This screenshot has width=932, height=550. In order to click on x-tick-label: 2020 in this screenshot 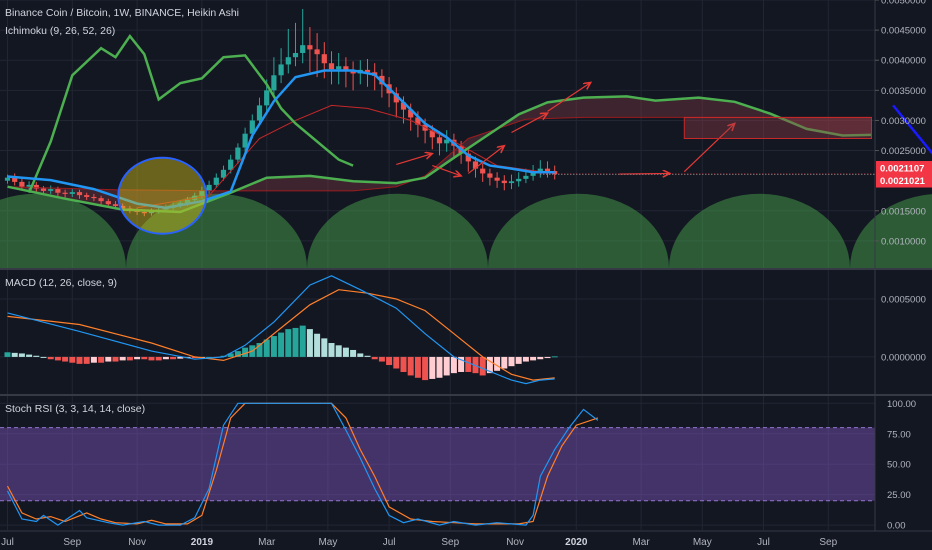, I will do `click(576, 542)`.